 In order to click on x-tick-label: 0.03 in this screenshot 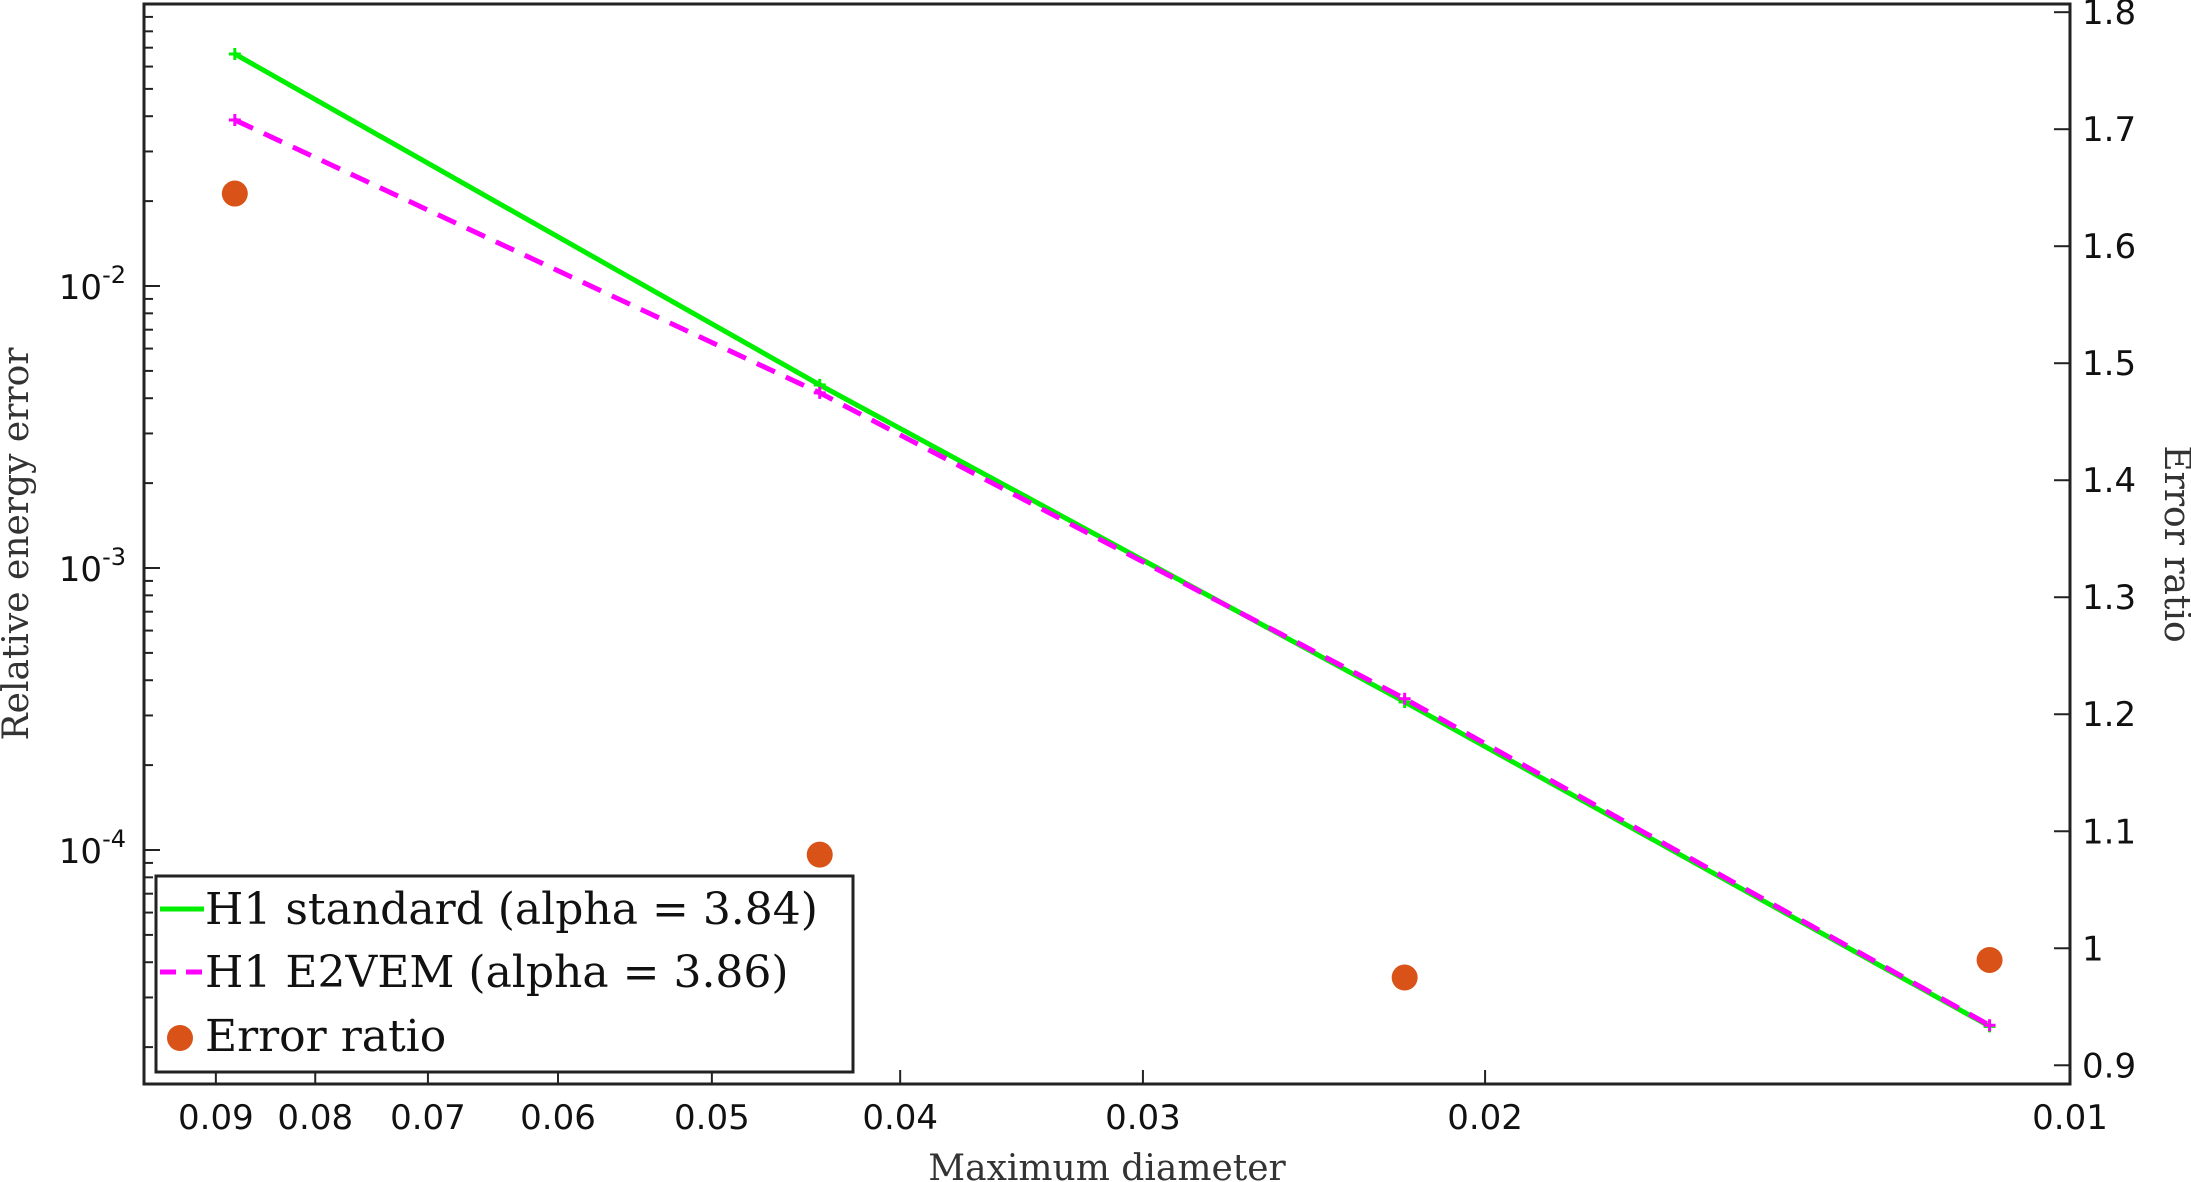, I will do `click(1143, 1118)`.